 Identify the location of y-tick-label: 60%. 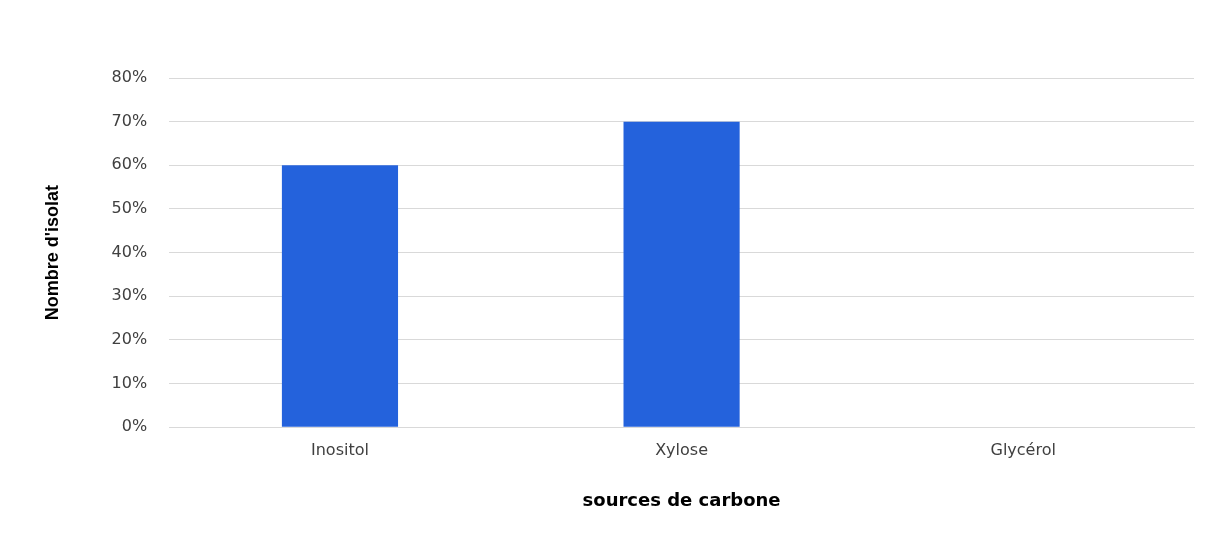
(129, 164).